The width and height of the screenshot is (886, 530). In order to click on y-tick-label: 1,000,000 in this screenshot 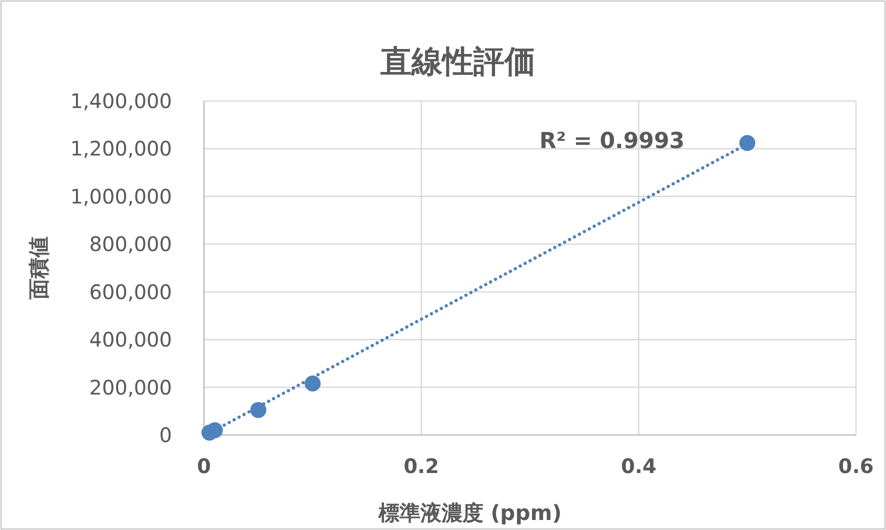, I will do `click(121, 196)`.